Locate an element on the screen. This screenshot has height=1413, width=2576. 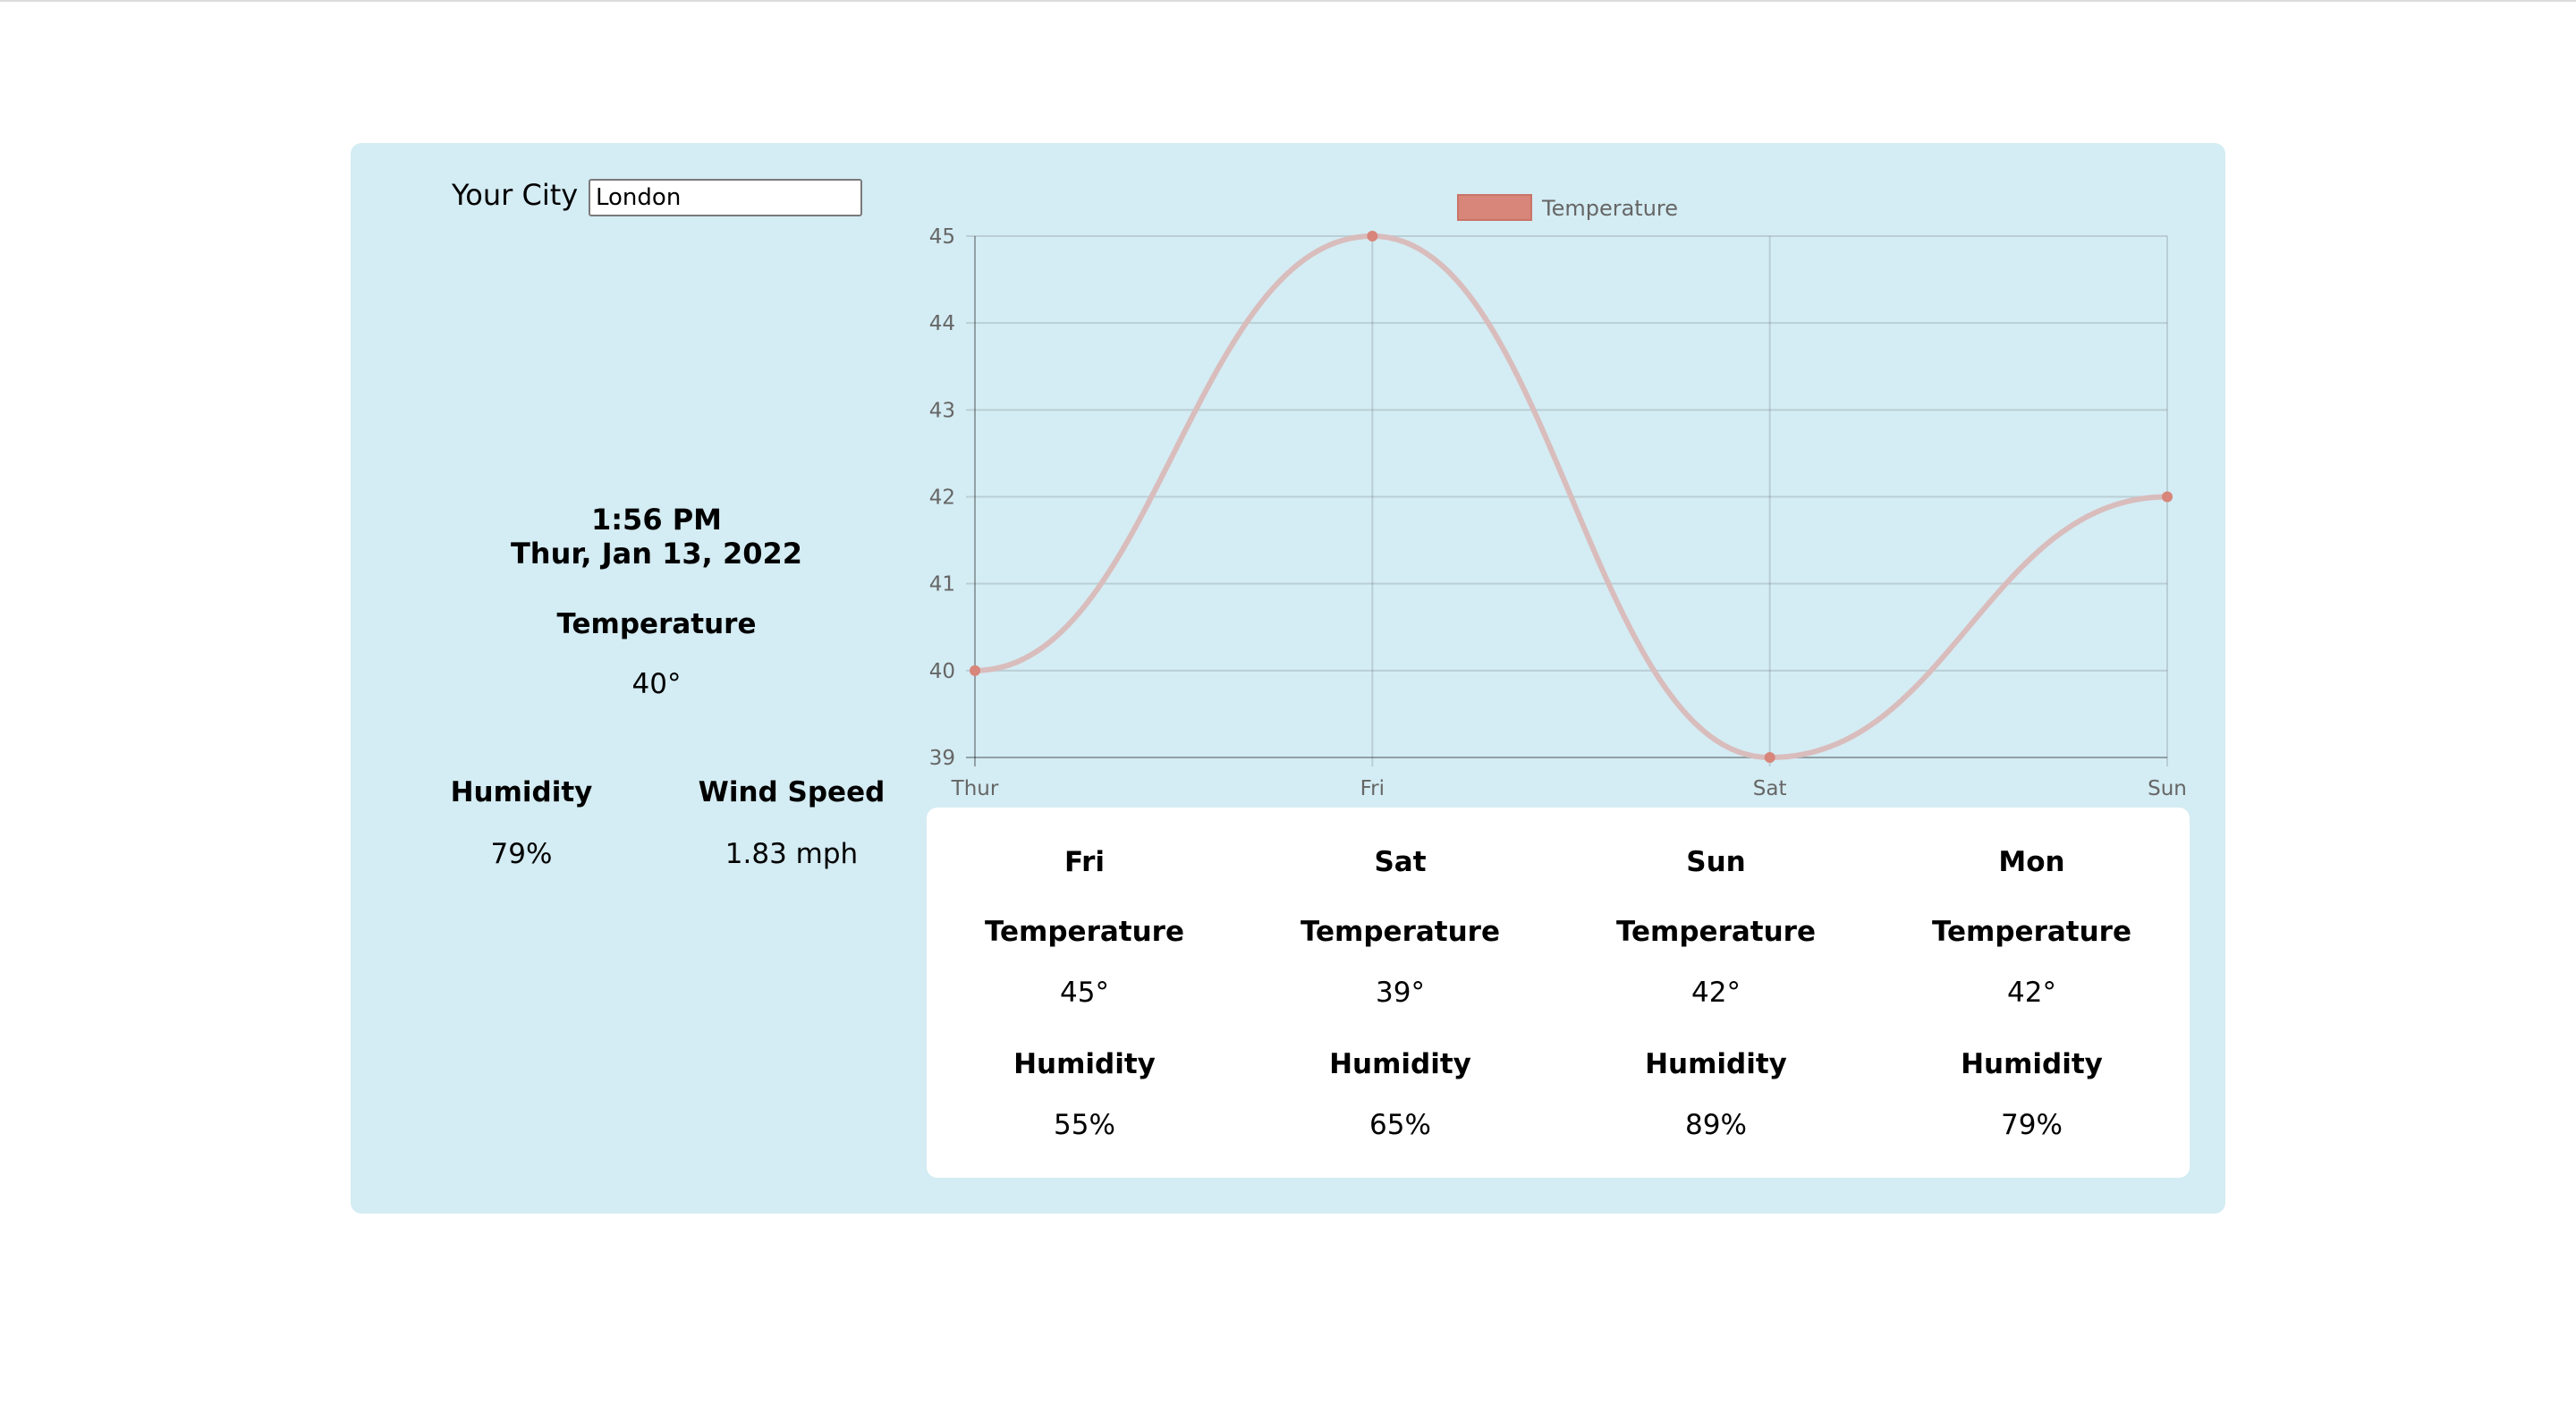
chart-x-ticks: Thur Fri Sat Sun is located at coordinates (1569, 788).